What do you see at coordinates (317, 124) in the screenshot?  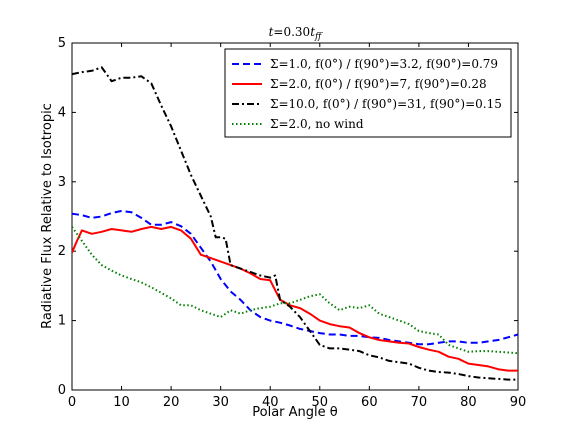 I see `legend-label-3: Σ=2.0, no wind` at bounding box center [317, 124].